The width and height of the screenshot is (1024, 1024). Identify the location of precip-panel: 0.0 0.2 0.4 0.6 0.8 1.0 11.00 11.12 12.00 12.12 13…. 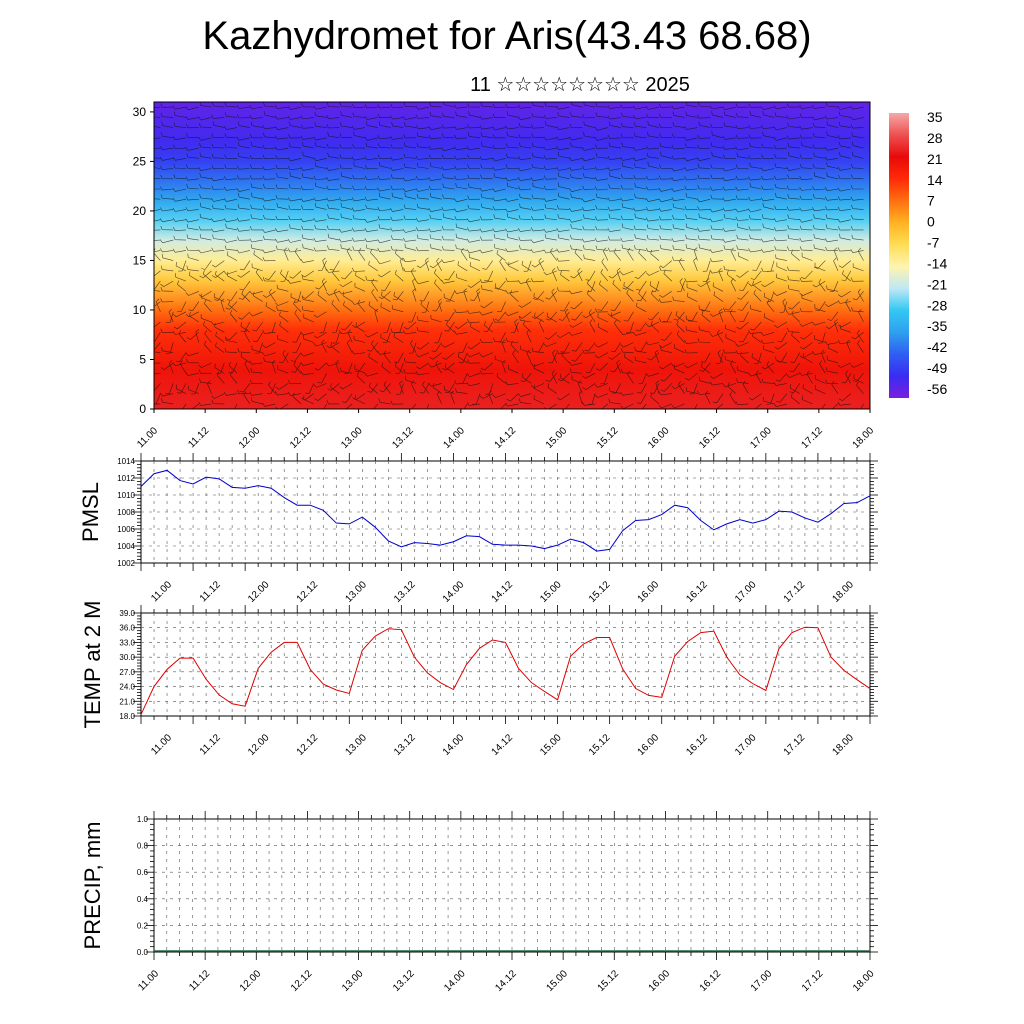
(479, 902).